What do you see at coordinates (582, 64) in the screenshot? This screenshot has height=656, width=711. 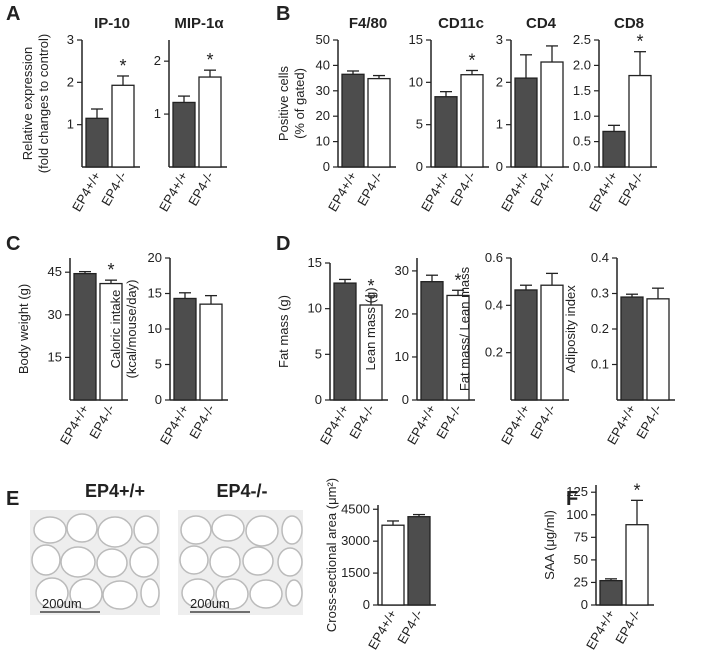 I see `y-tick-label: 2.0` at bounding box center [582, 64].